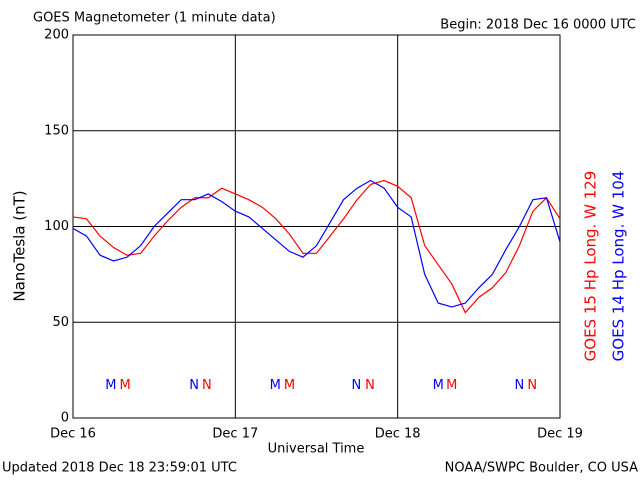 The width and height of the screenshot is (640, 480). What do you see at coordinates (119, 468) in the screenshot?
I see `footer-left: Updated 2018 Dec 18 23:59:01 UTC` at bounding box center [119, 468].